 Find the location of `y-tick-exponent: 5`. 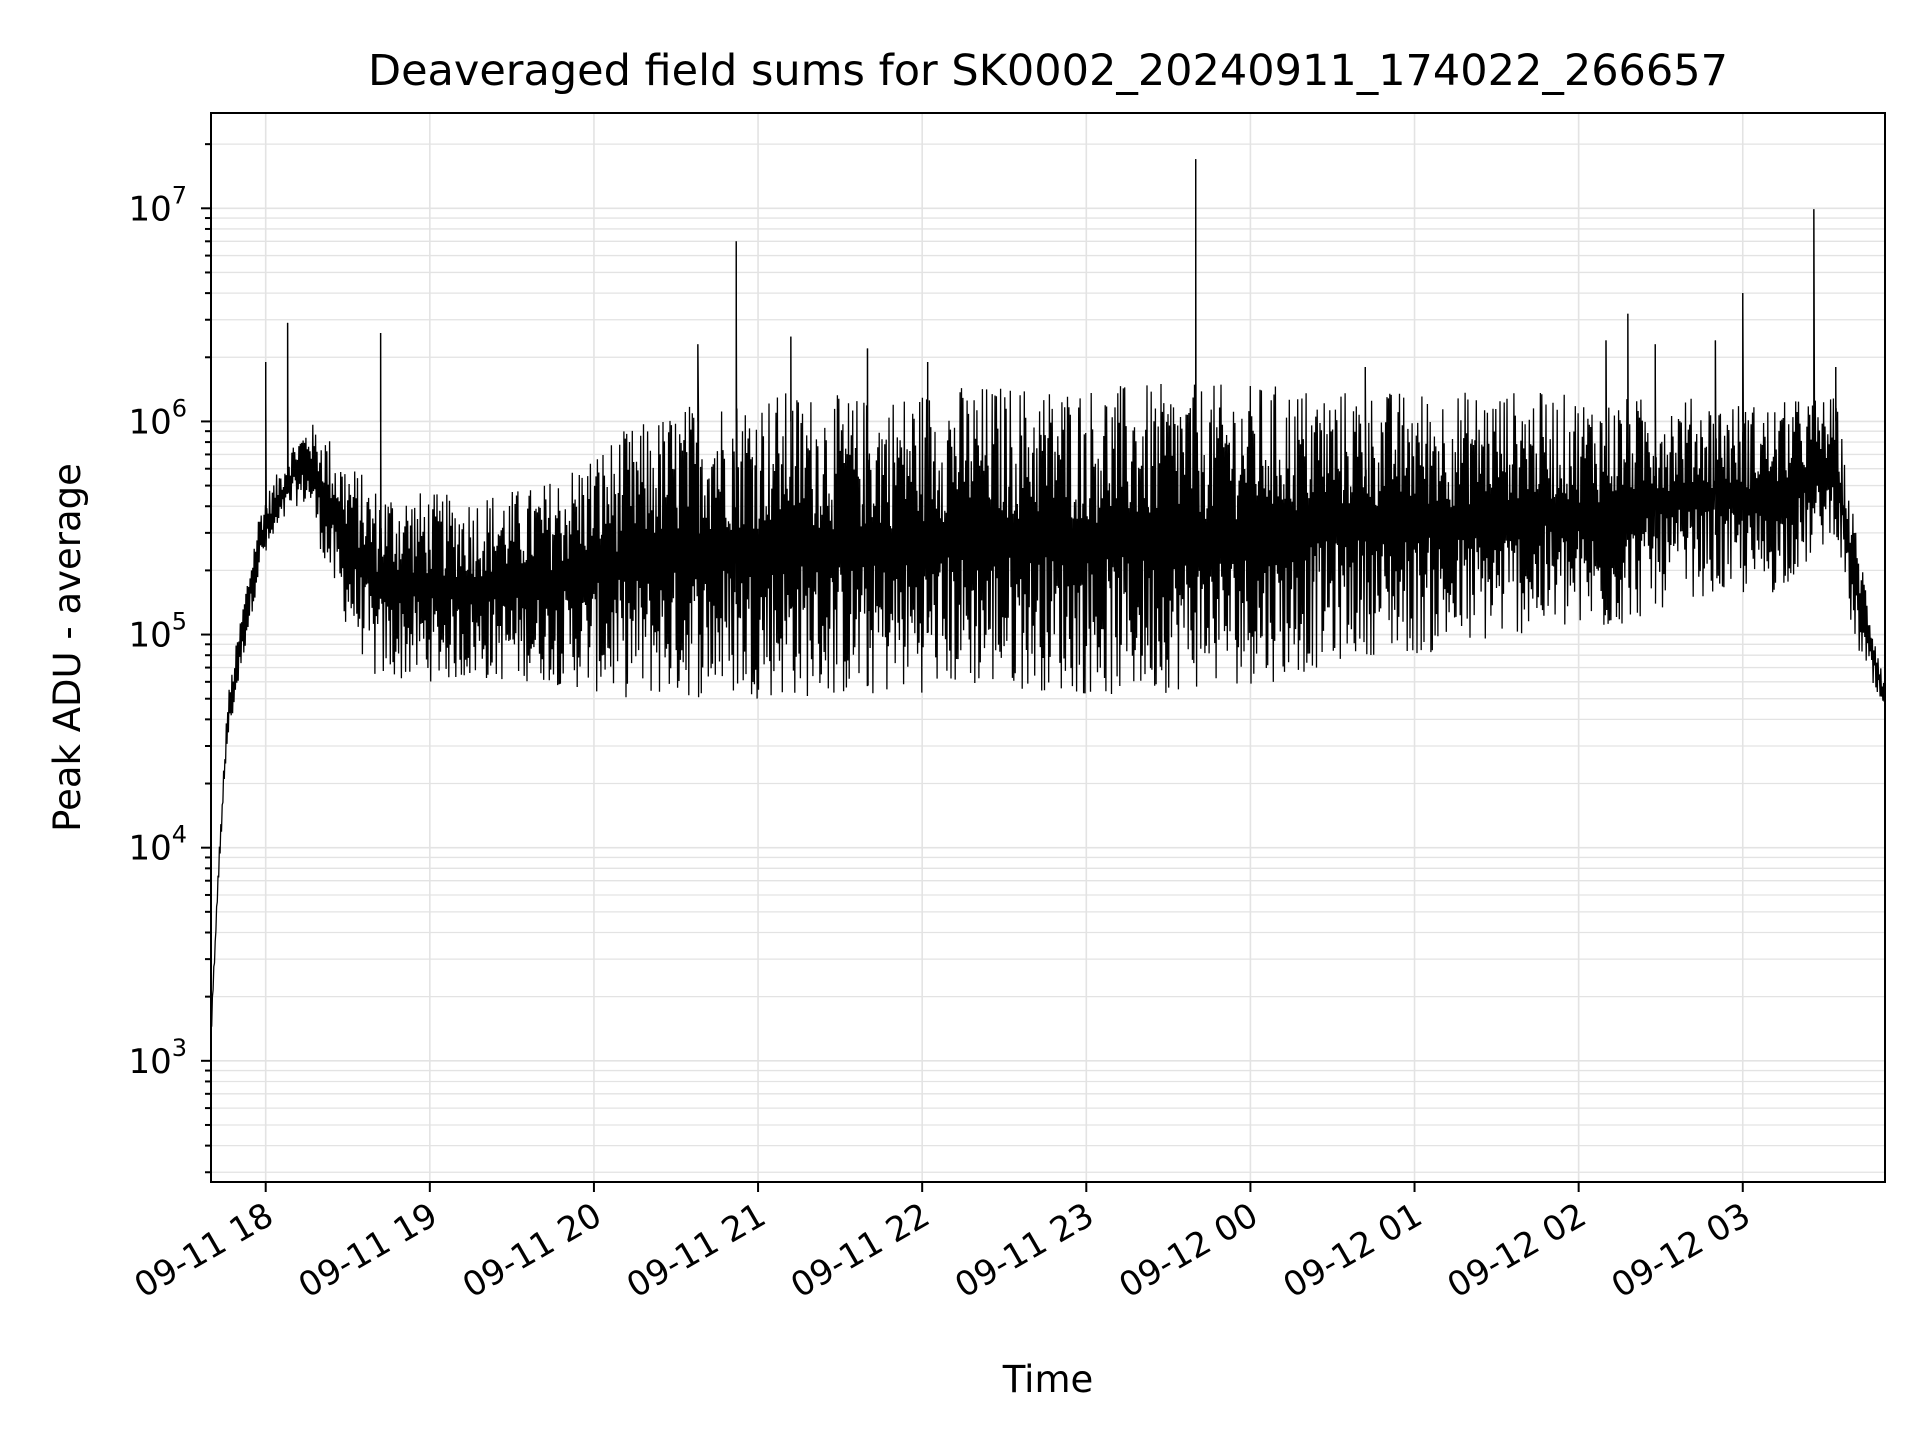

y-tick-exponent: 5 is located at coordinates (179, 622).